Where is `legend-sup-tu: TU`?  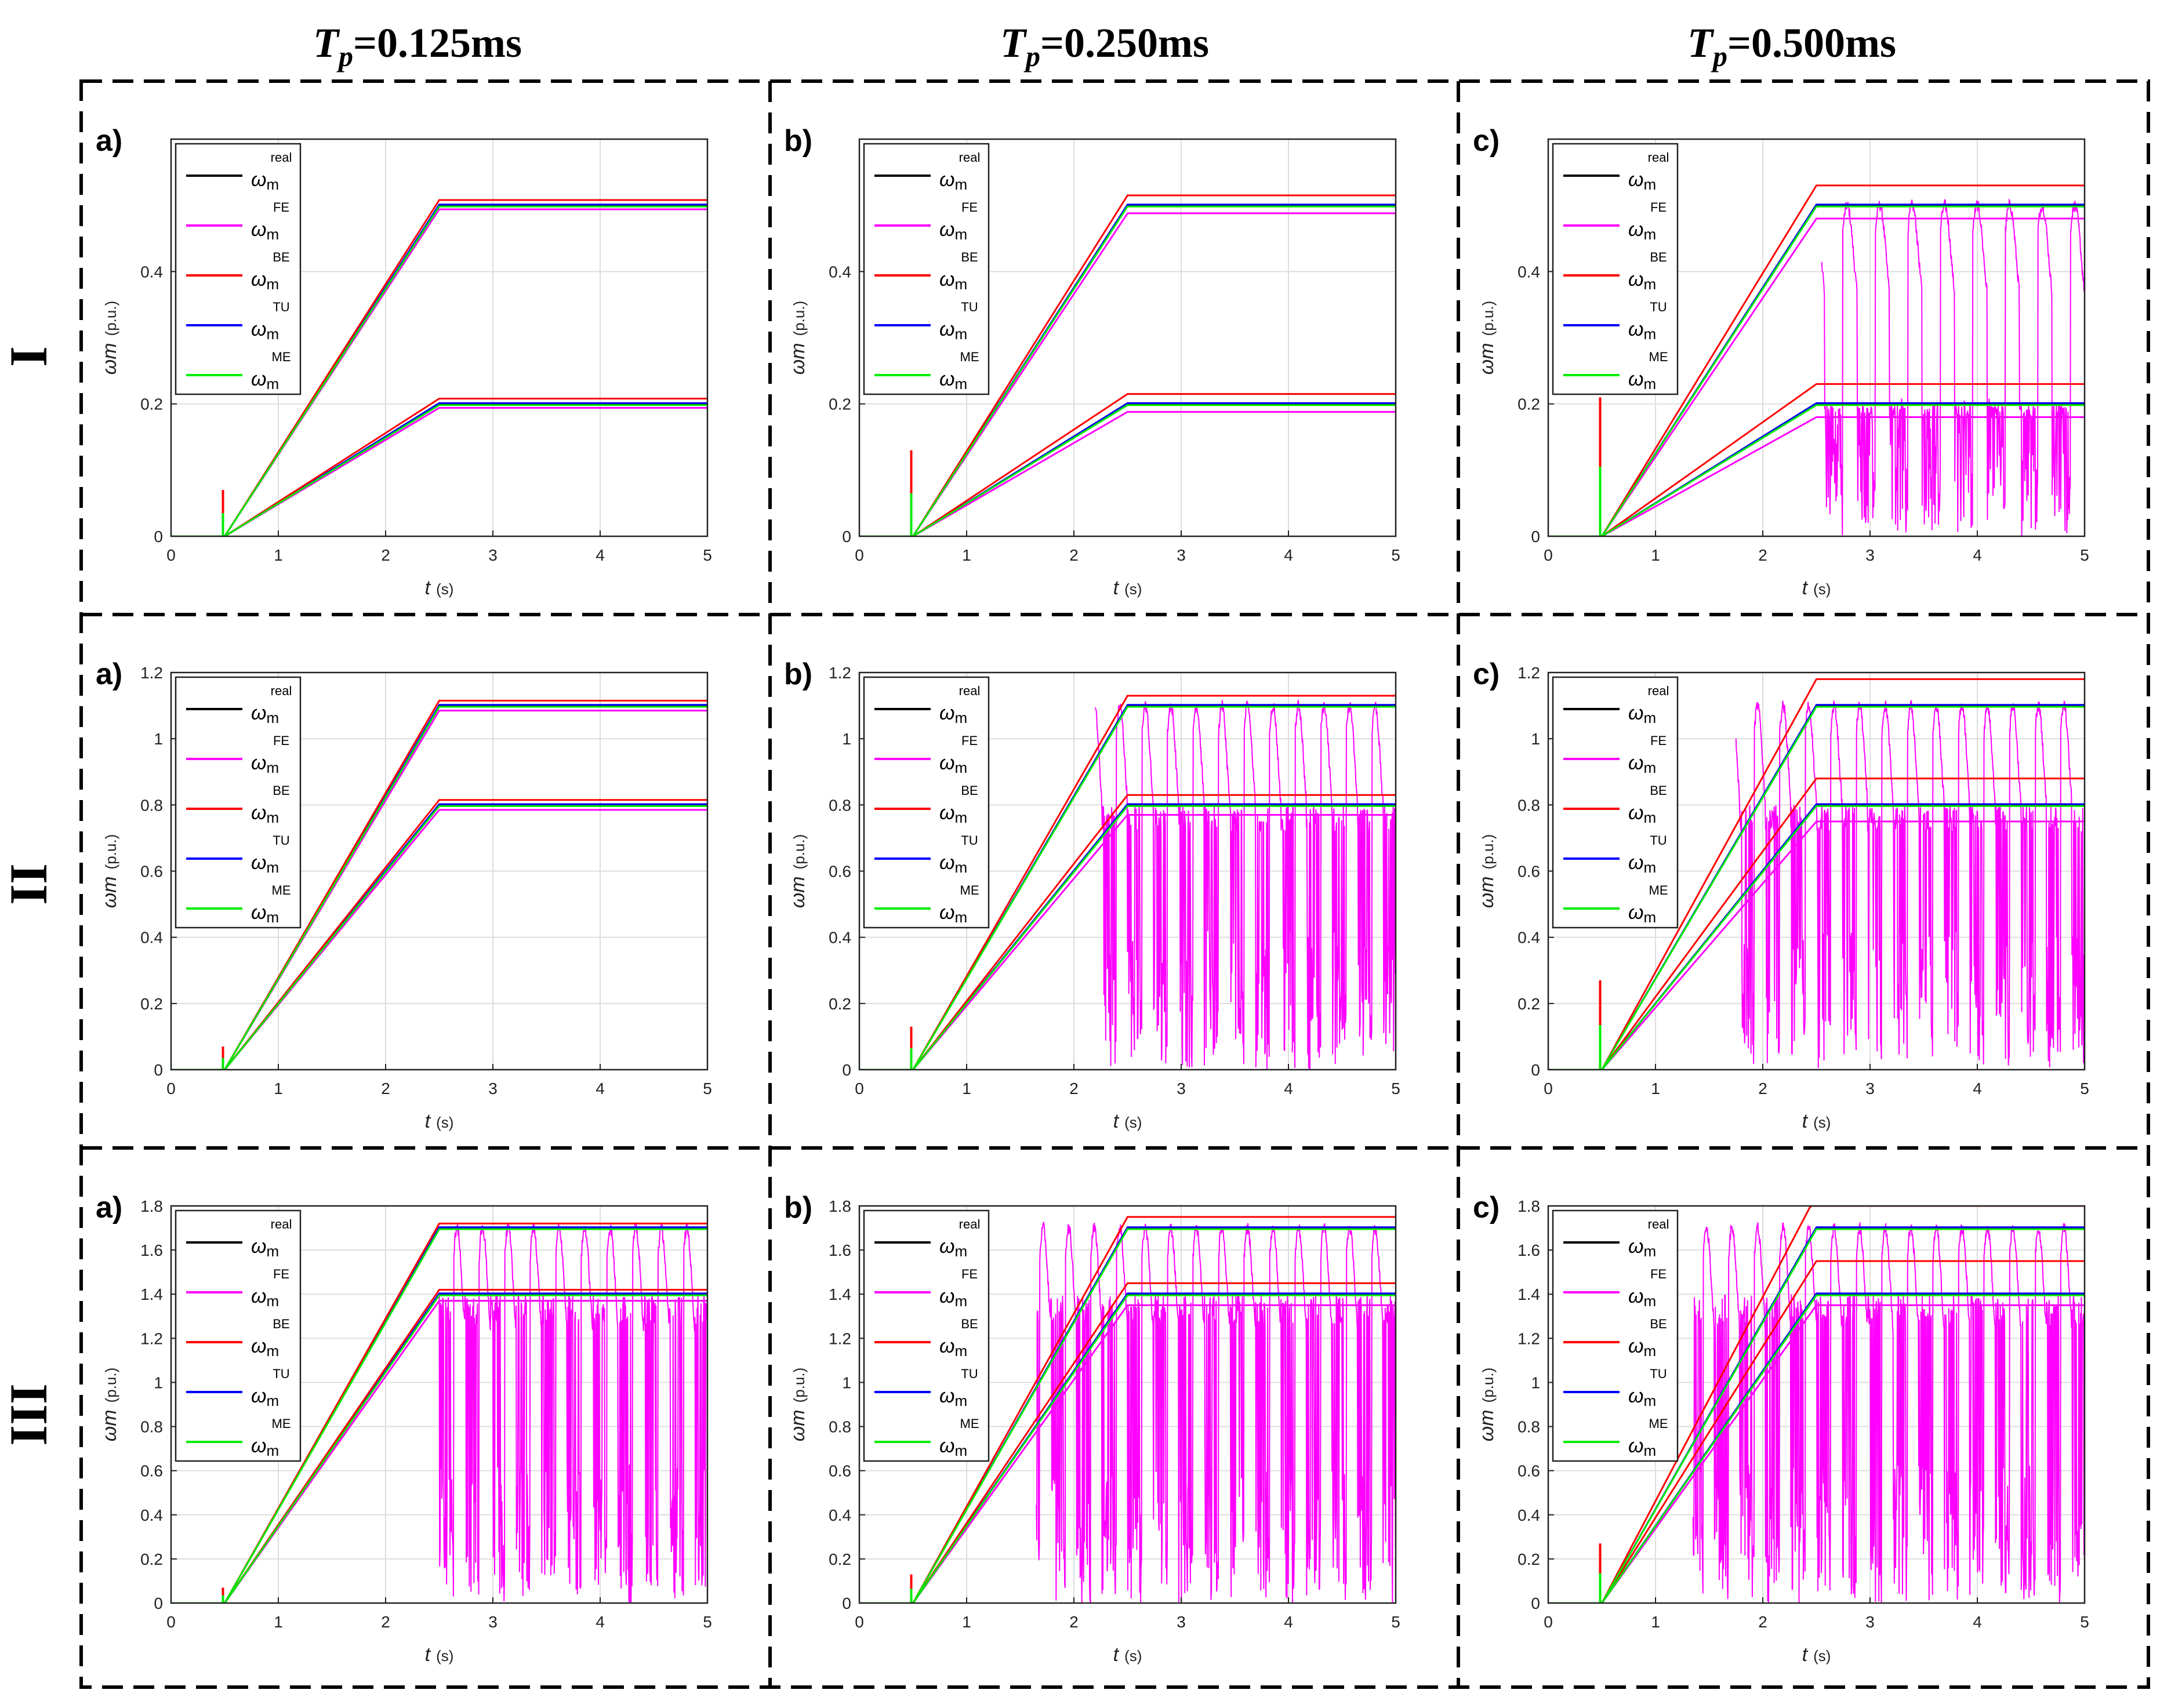
legend-sup-tu: TU is located at coordinates (1659, 1374).